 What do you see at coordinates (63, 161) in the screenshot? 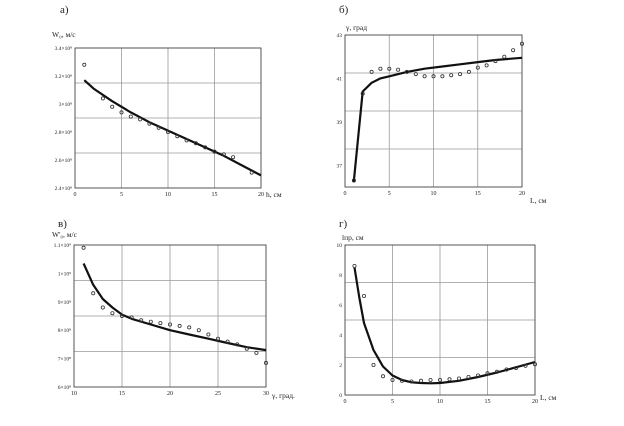
I see `y-tick-label: 2.6×10⁸` at bounding box center [63, 161].